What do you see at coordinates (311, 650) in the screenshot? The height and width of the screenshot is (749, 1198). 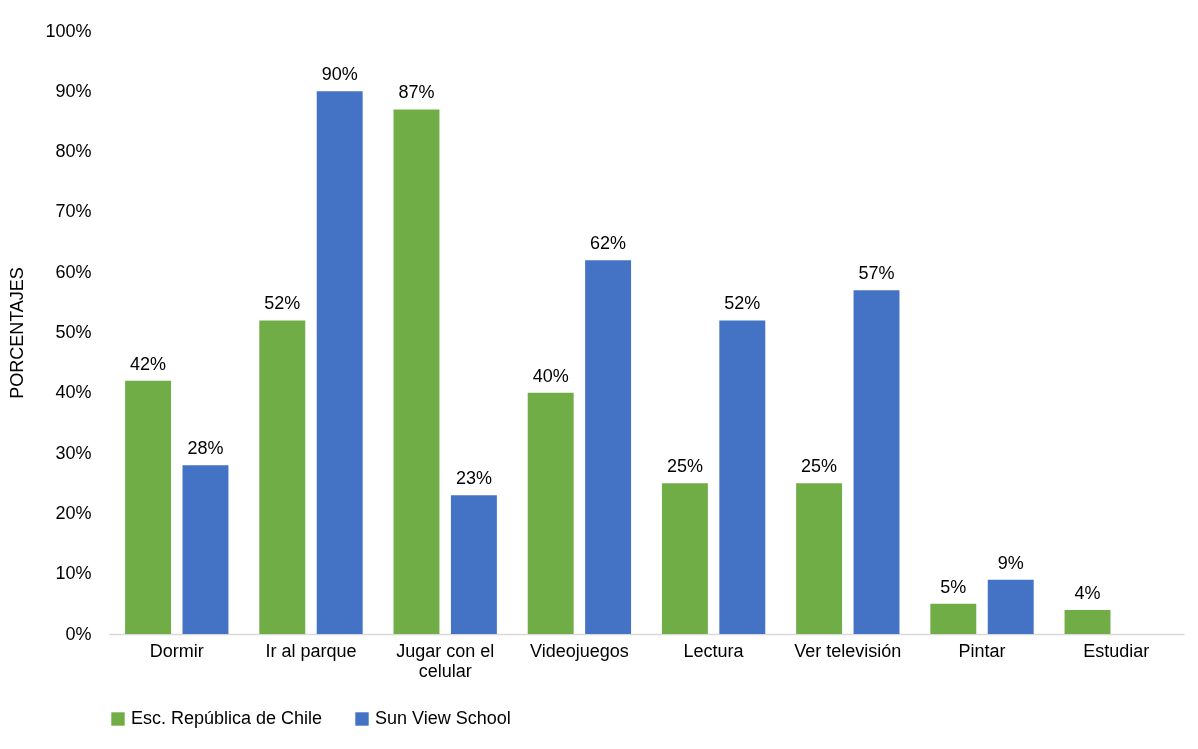 I see `x-tick-label: Ir al parque` at bounding box center [311, 650].